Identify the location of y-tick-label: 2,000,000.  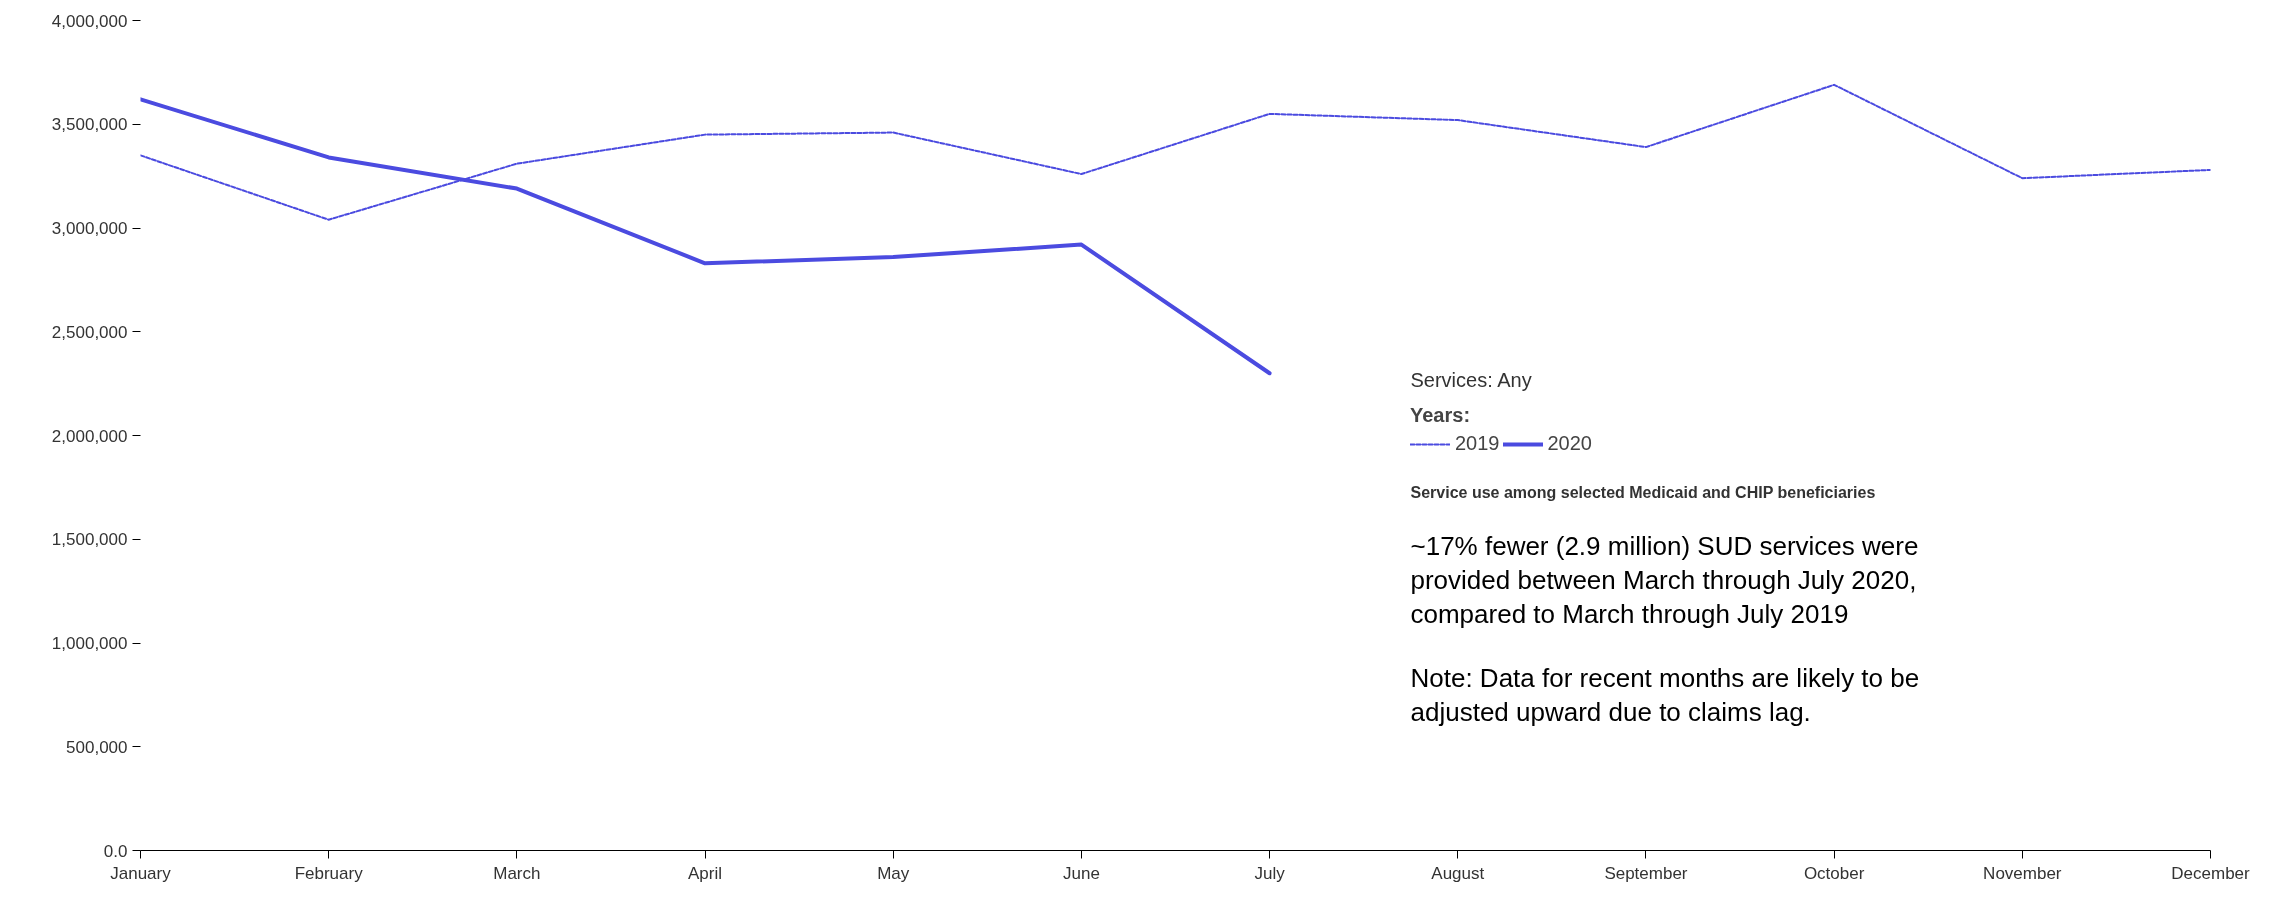
(89, 436).